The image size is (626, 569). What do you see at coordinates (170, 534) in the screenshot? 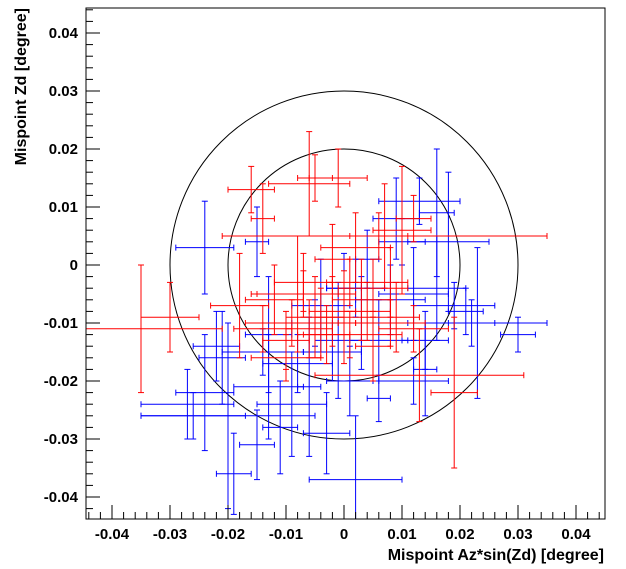
I see `x-tick-label: -0.03` at bounding box center [170, 534].